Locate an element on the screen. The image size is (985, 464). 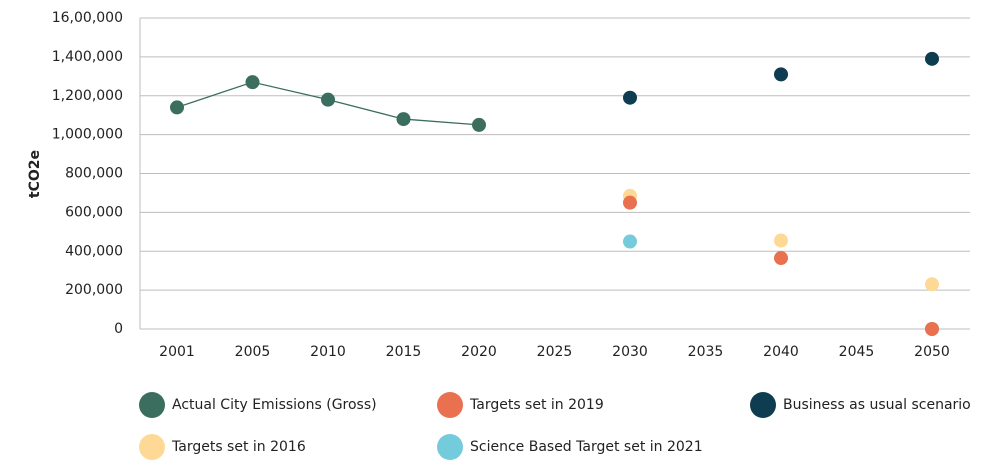
x-tick-label: 2025 is located at coordinates (555, 352).